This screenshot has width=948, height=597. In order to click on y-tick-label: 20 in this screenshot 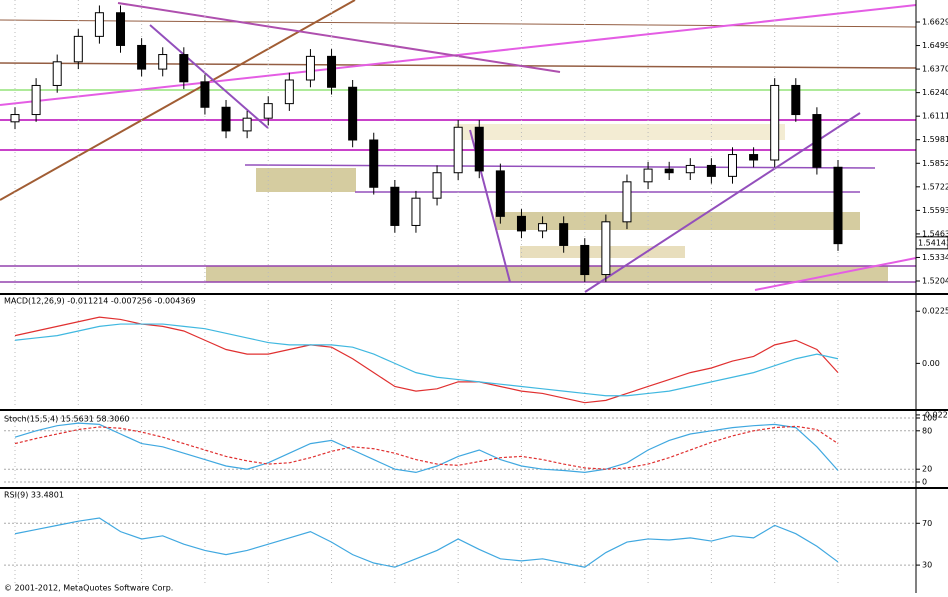, I will do `click(927, 469)`.